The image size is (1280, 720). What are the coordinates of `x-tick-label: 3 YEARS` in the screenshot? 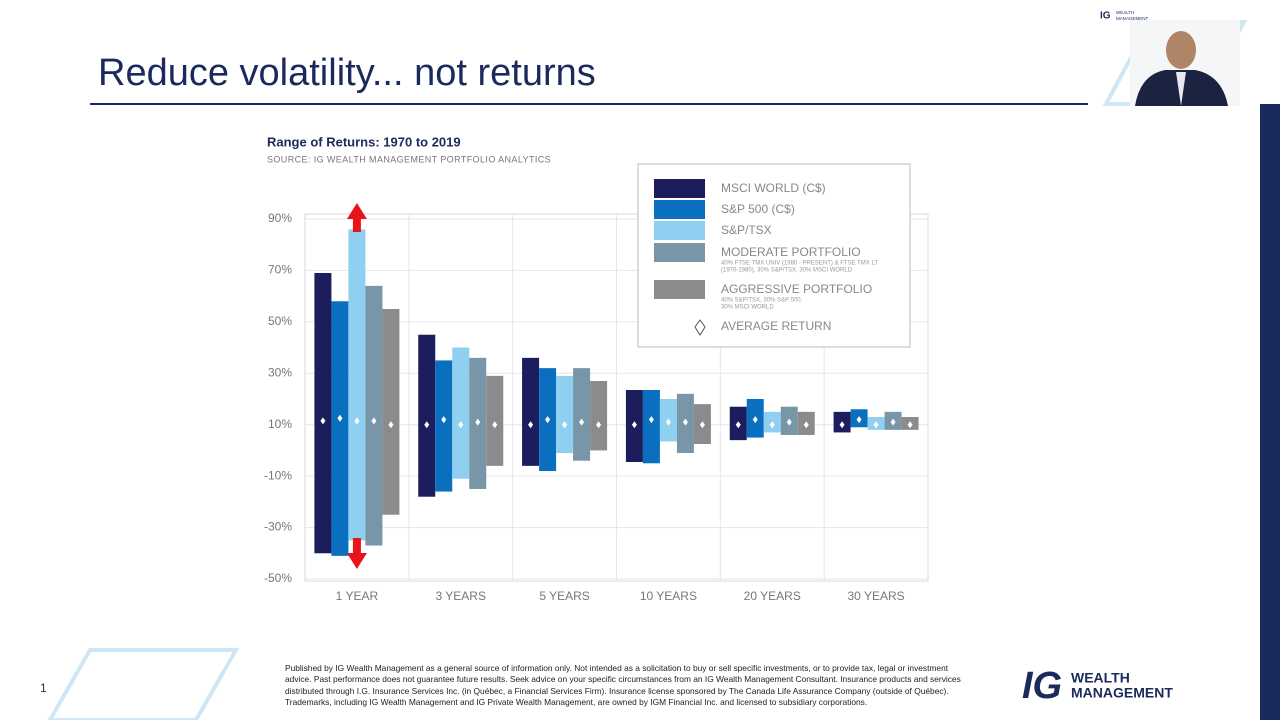 It's located at (461, 596).